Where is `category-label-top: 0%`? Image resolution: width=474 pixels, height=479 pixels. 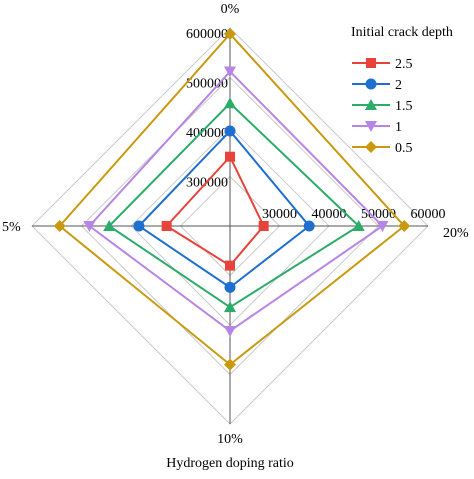
category-label-top: 0% is located at coordinates (230, 9).